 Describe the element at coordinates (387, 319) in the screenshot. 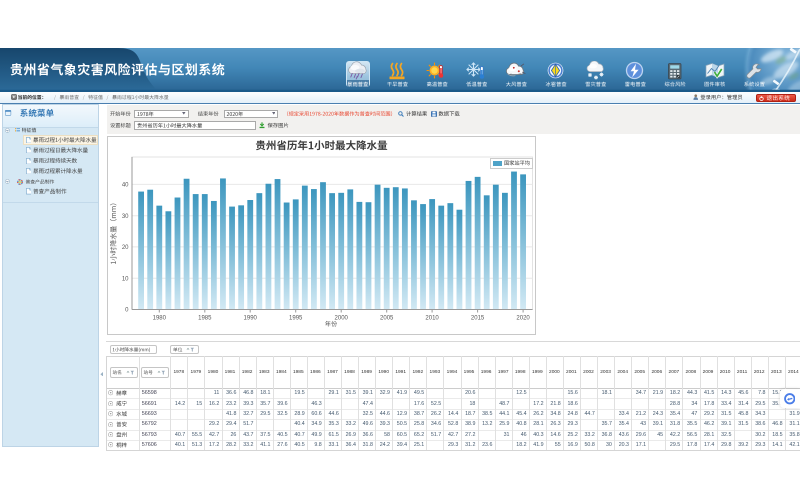

I see `svg-text: 2005` at that location.